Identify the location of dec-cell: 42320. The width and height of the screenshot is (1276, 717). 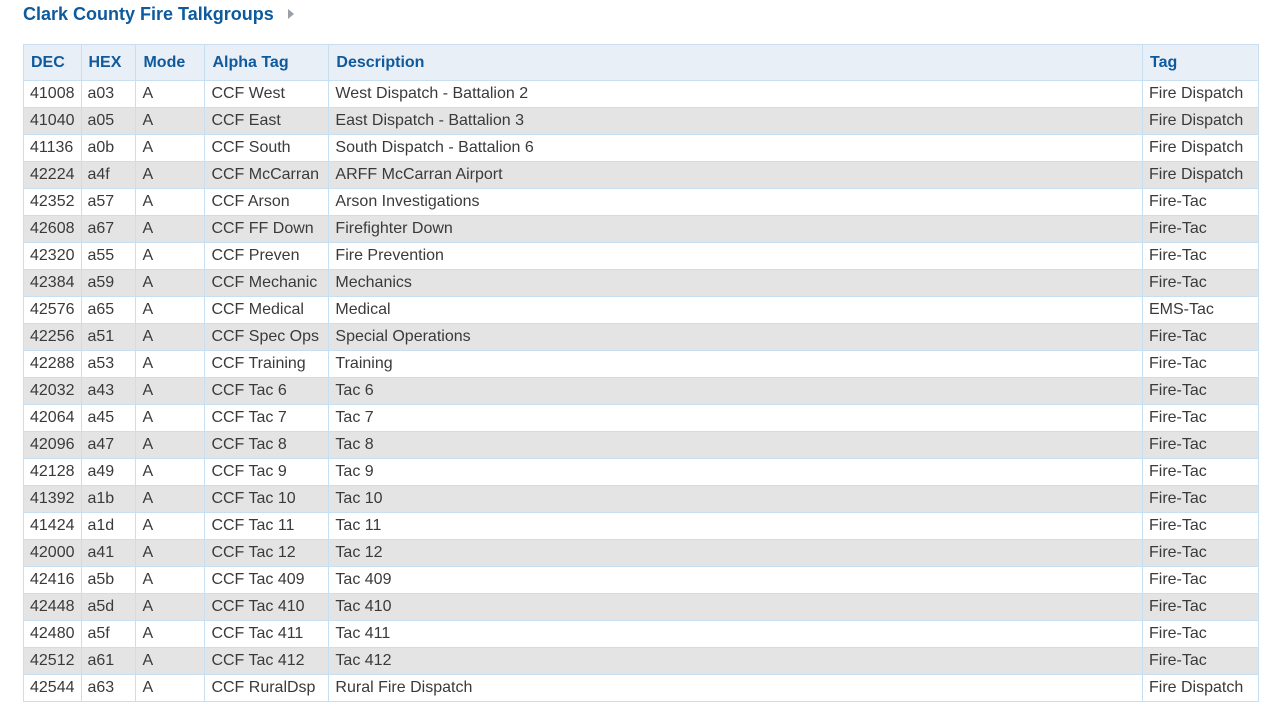
(52, 256).